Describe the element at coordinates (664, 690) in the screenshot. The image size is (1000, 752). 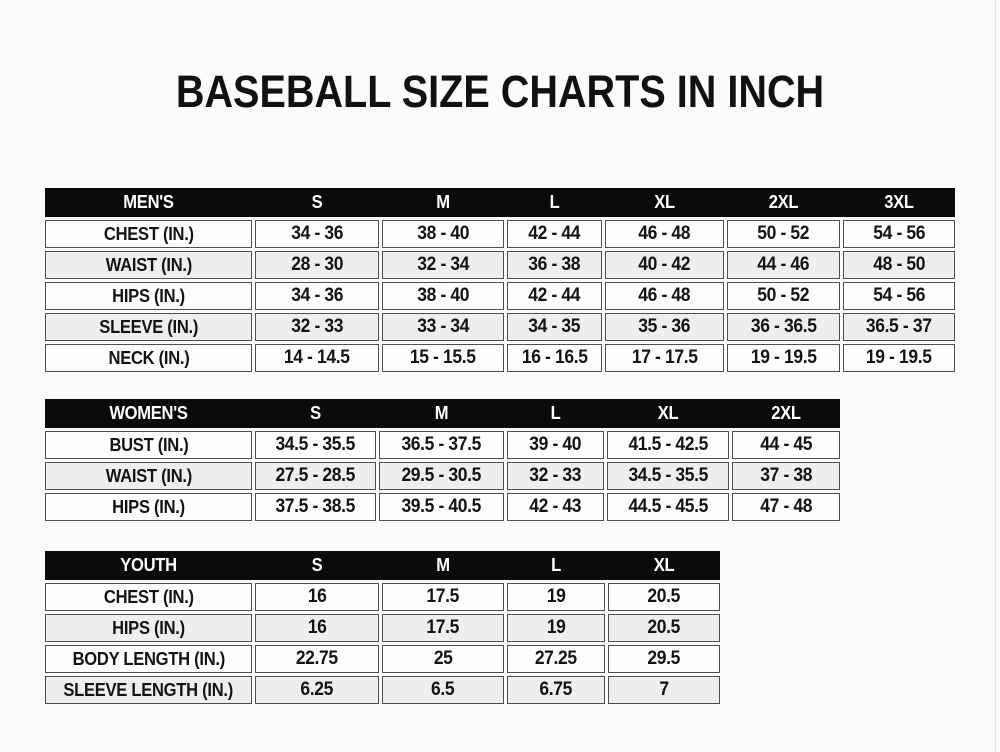
I see `value-cell: 7` at that location.